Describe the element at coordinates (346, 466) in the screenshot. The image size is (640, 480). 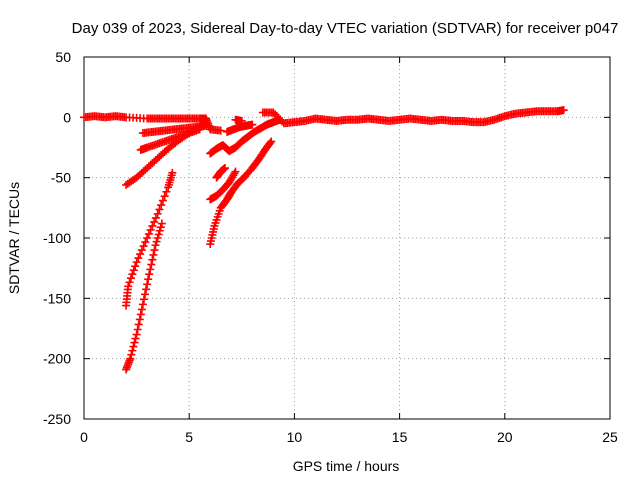
I see `x-axis-label: GPS time / hours` at that location.